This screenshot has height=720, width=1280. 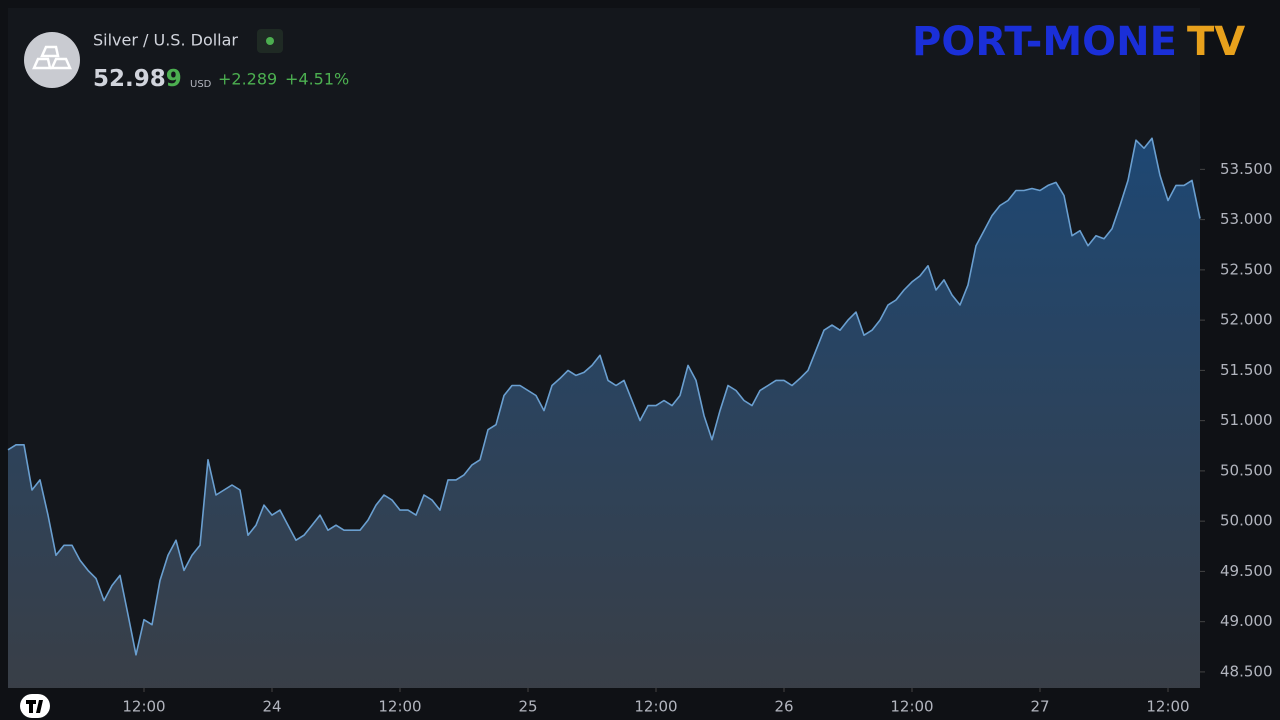 I want to click on x-tick-label: 26, so click(x=783, y=707).